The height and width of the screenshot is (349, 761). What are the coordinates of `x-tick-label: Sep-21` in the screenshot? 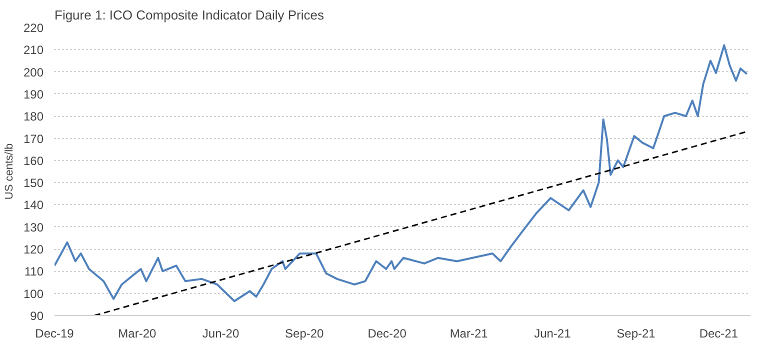 It's located at (636, 333).